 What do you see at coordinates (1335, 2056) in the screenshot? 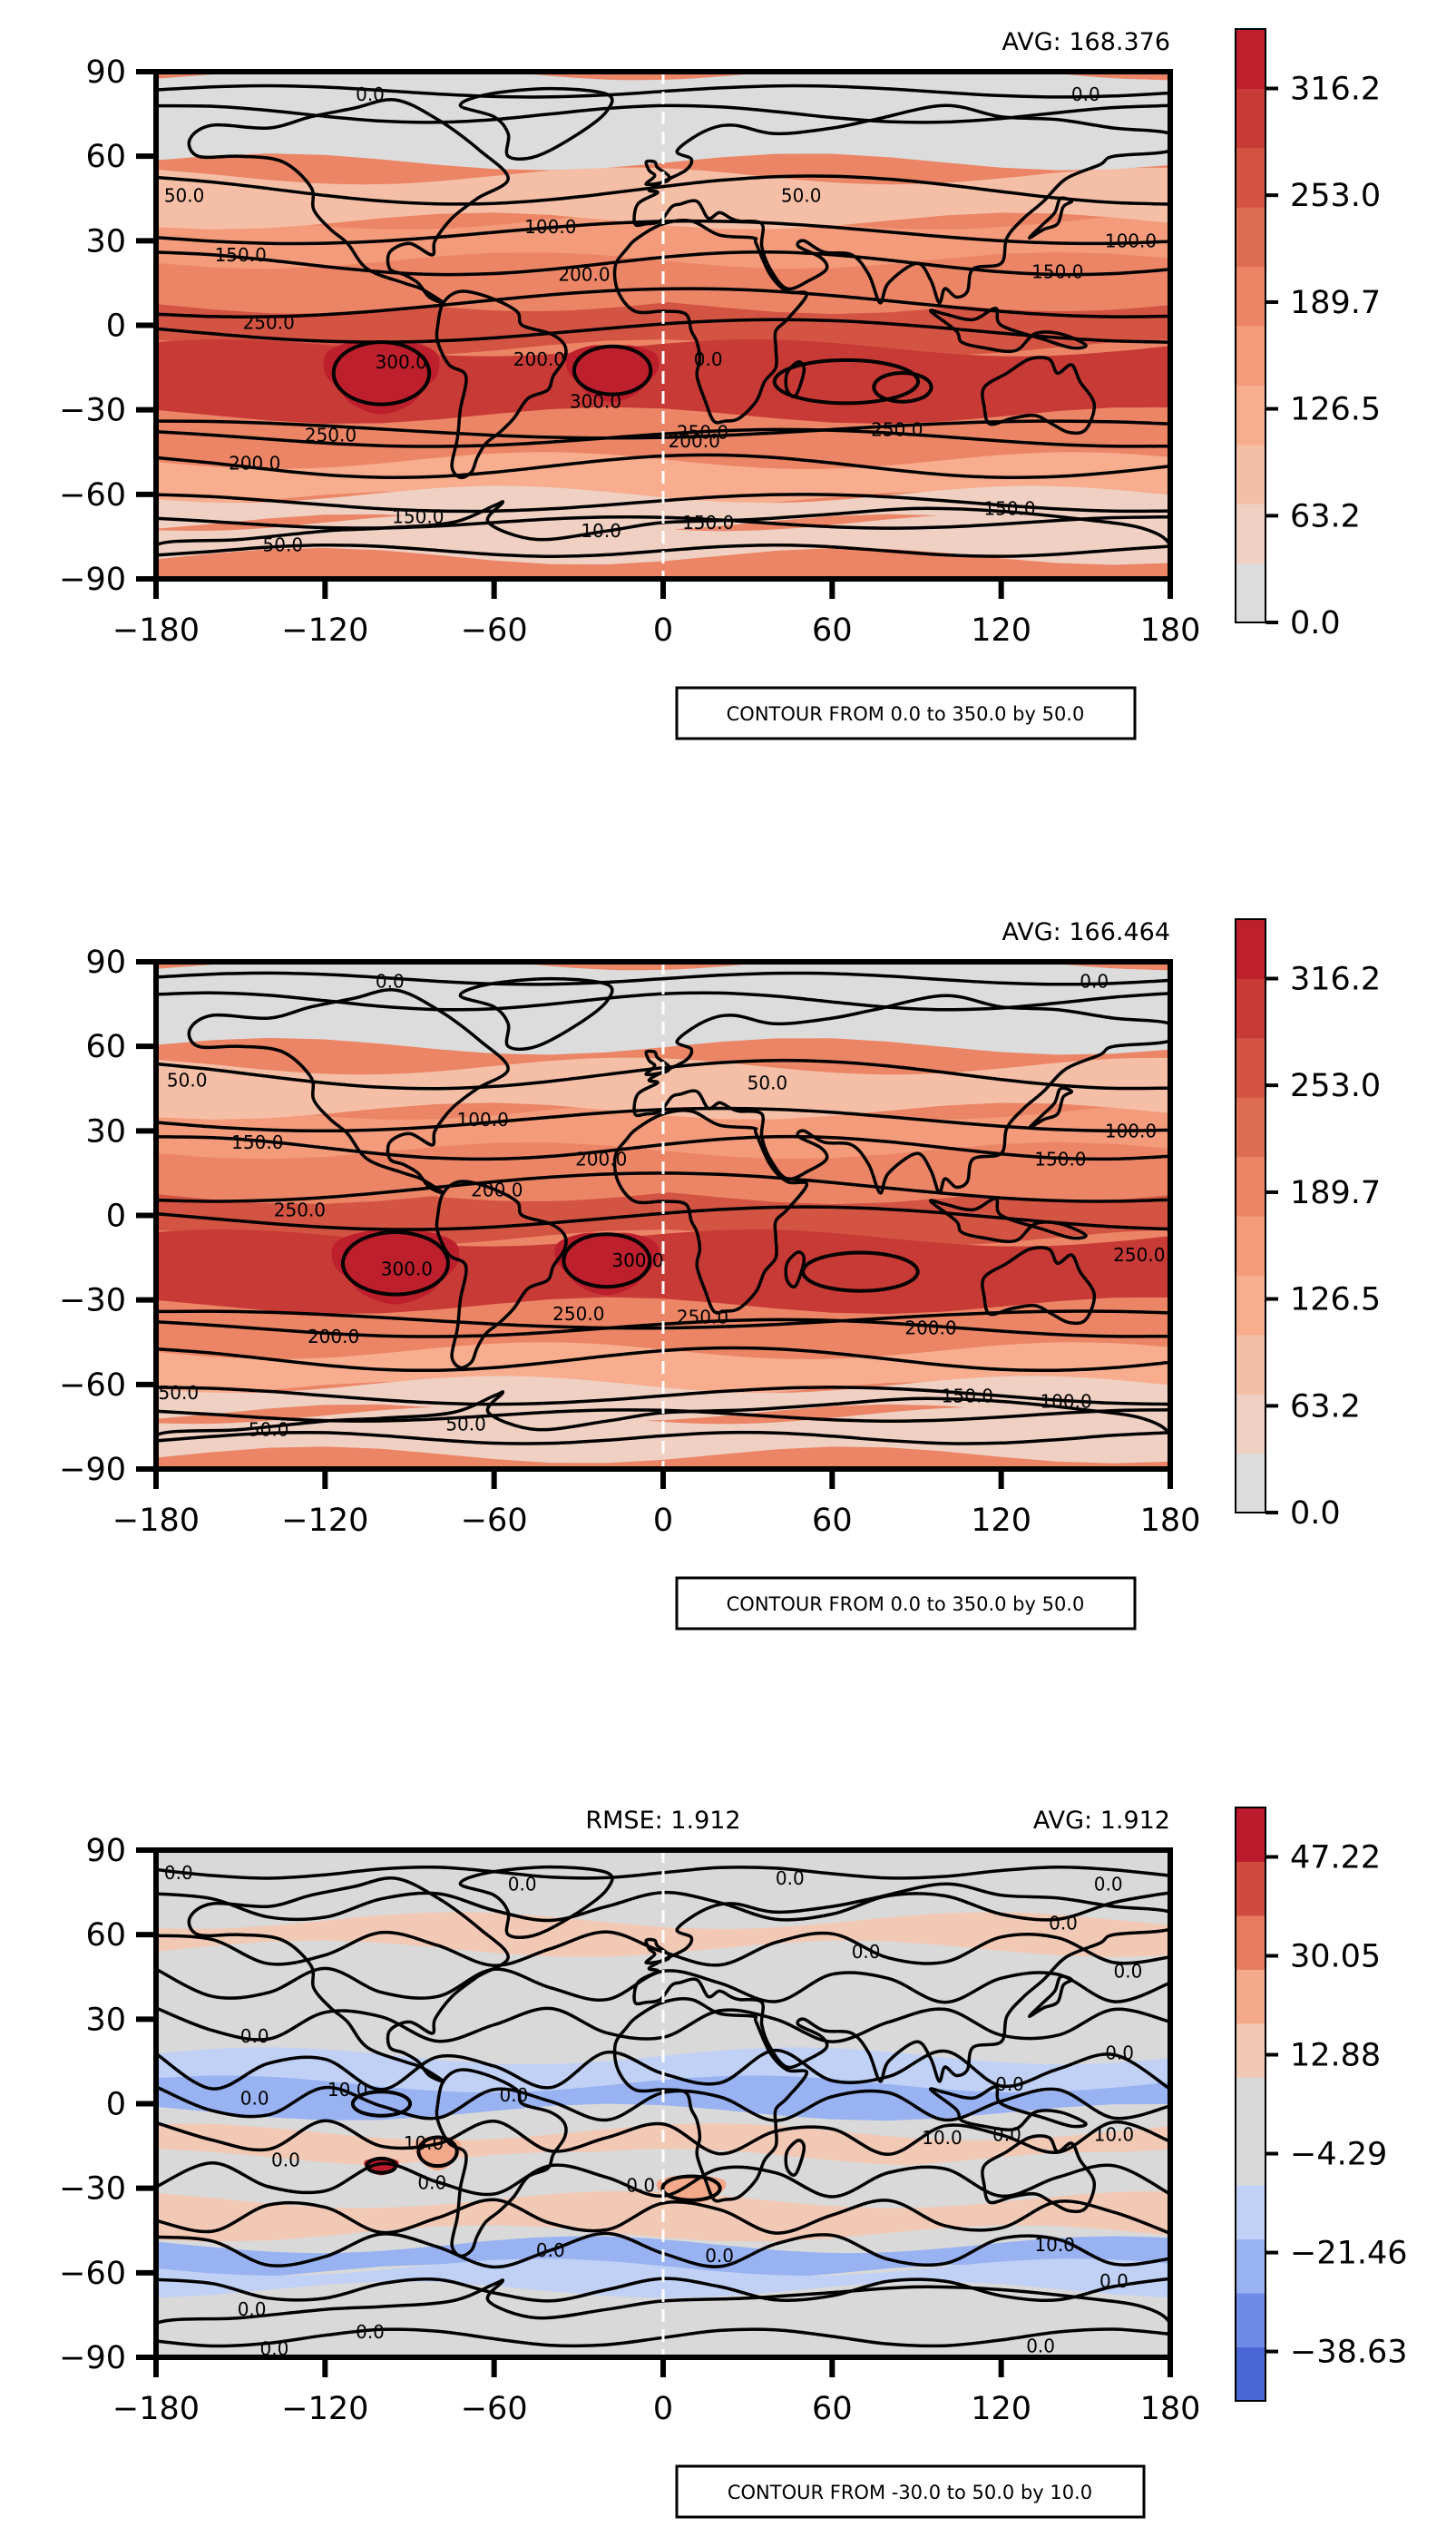
I see `colorbar-tick-label: 12.88` at bounding box center [1335, 2056].